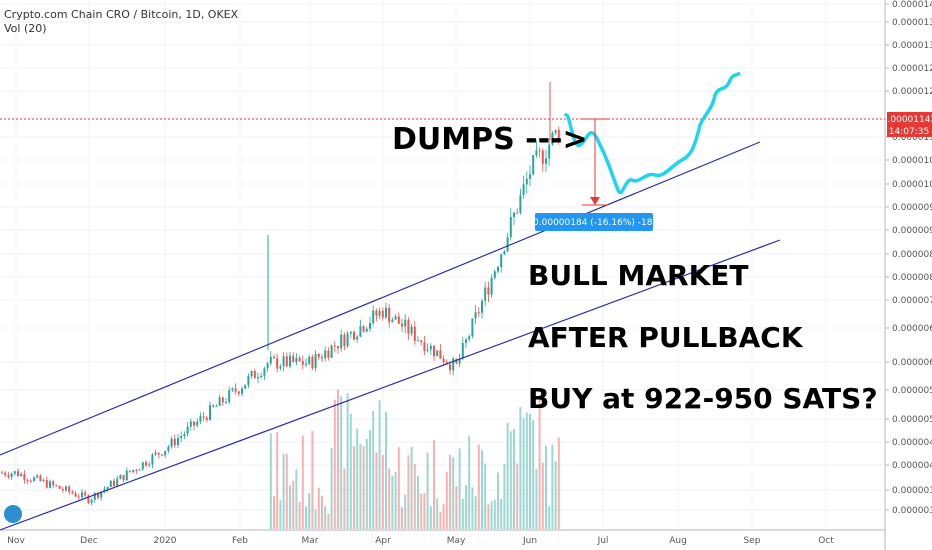 The image size is (932, 550). Describe the element at coordinates (603, 541) in the screenshot. I see `time-tick-label: Jul` at that location.